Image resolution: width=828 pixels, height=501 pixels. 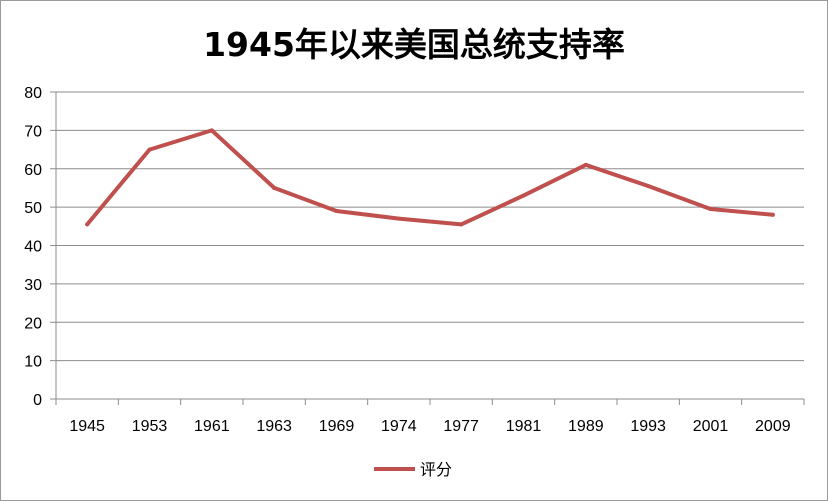 I want to click on x-tick-label-1945: 1945, so click(x=87, y=426).